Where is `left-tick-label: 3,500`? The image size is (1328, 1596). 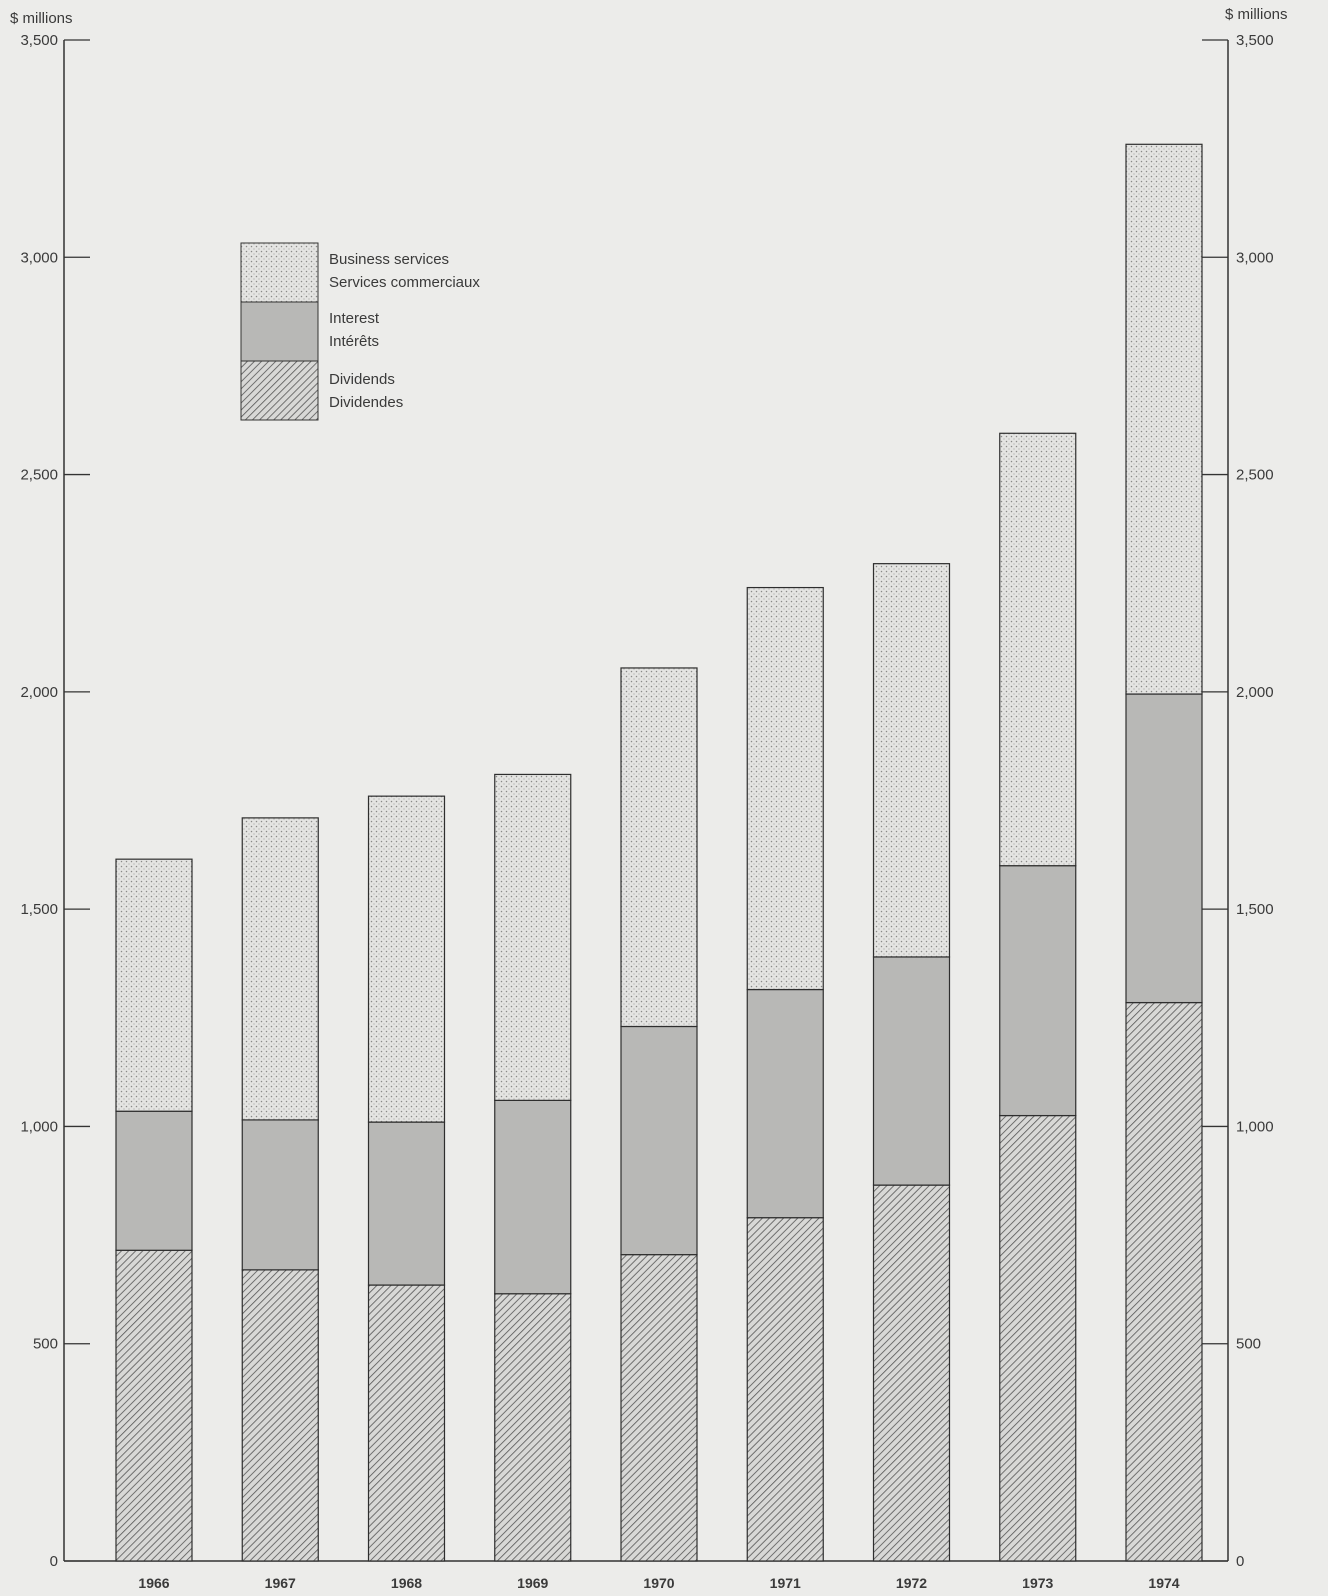 left-tick-label: 3,500 is located at coordinates (39, 40).